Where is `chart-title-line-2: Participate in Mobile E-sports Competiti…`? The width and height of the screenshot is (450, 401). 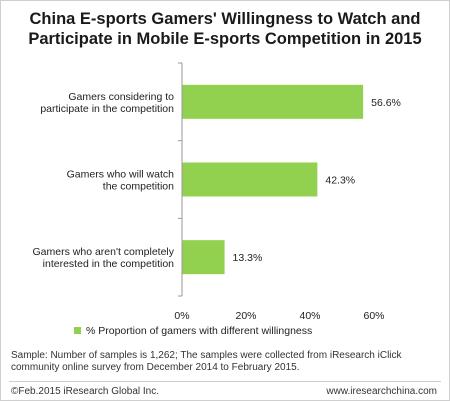 chart-title-line-2: Participate in Mobile E-sports Competiti… is located at coordinates (225, 39).